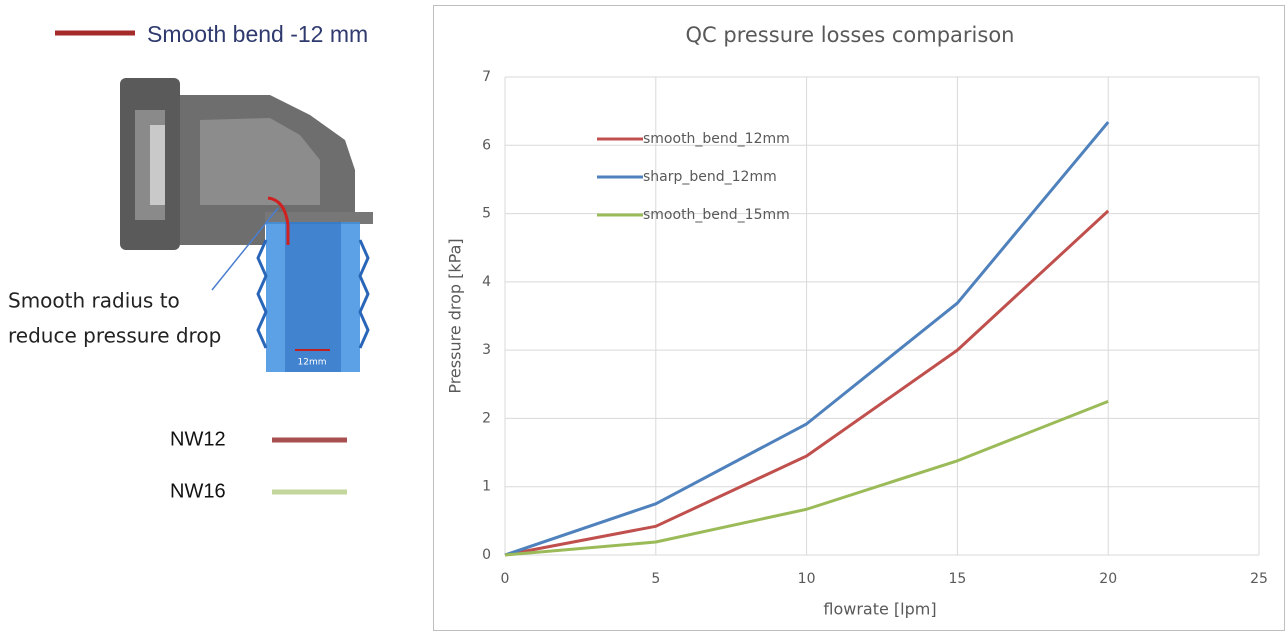 The image size is (1285, 635). What do you see at coordinates (807, 579) in the screenshot?
I see `x-tick-label: 10` at bounding box center [807, 579].